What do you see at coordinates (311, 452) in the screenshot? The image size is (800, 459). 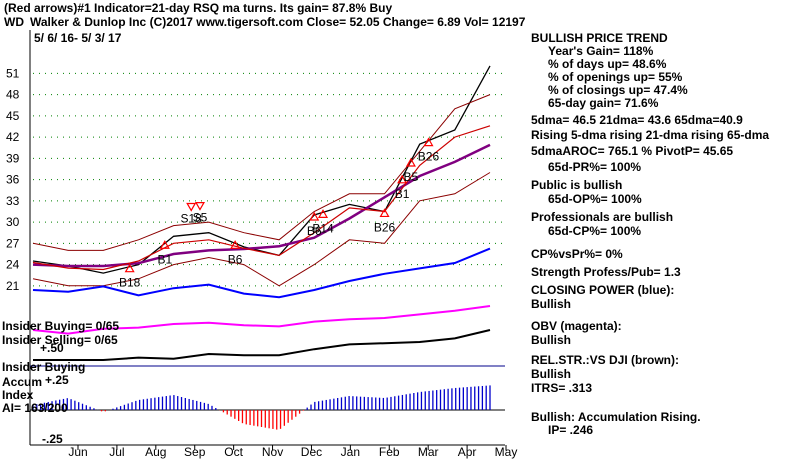 I see `x-tick-Dec: Dec` at bounding box center [311, 452].